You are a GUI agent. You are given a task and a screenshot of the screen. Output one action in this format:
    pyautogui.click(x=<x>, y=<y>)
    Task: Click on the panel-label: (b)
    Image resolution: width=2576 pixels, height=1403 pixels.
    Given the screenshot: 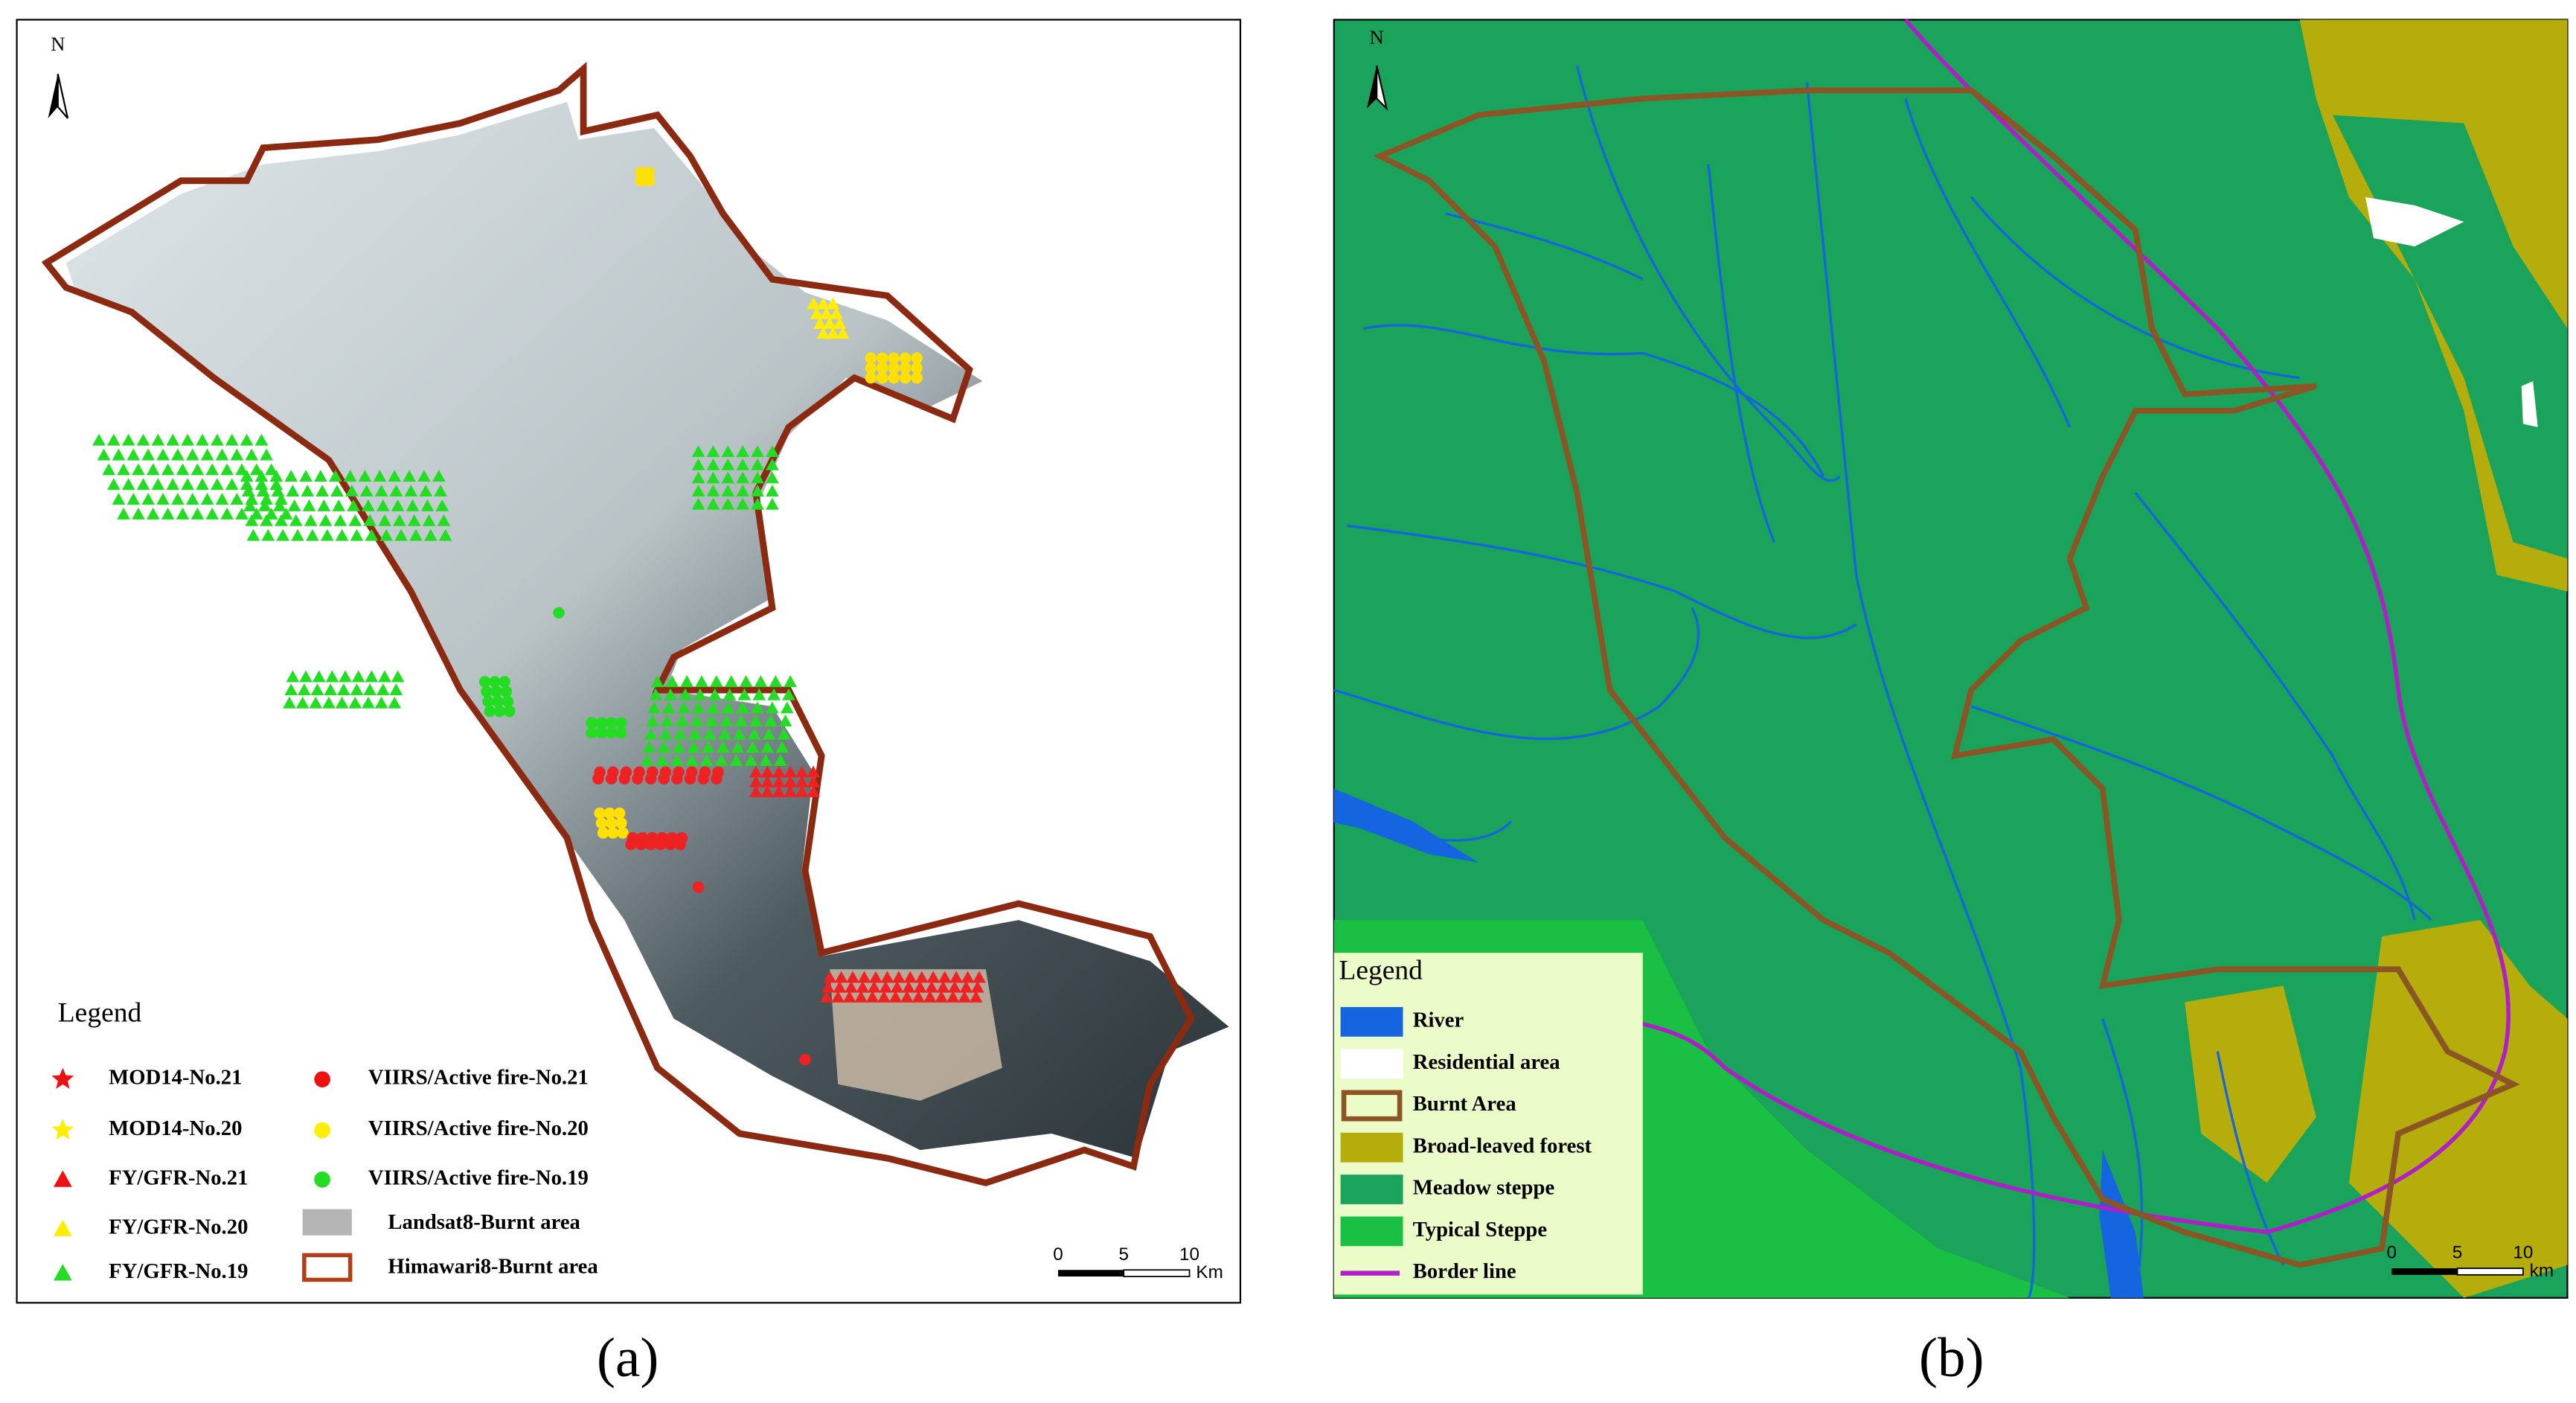 What is the action you would take?
    pyautogui.click(x=1951, y=1358)
    